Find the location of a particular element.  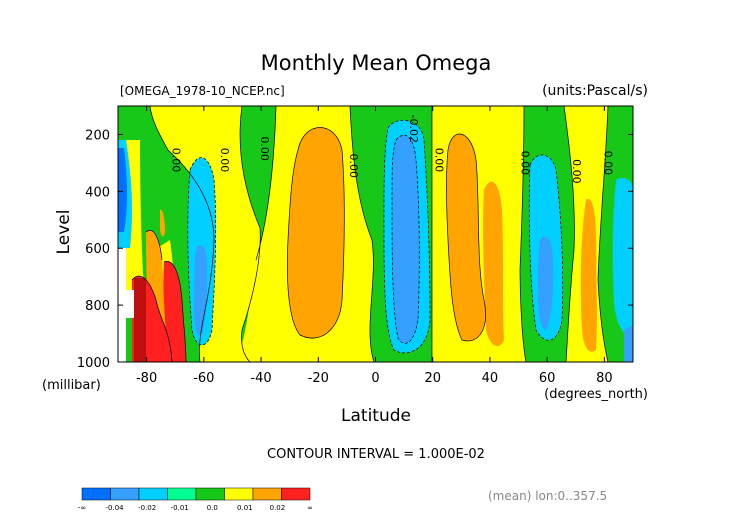

chart-title: Monthly Mean Omega is located at coordinates (376, 63).